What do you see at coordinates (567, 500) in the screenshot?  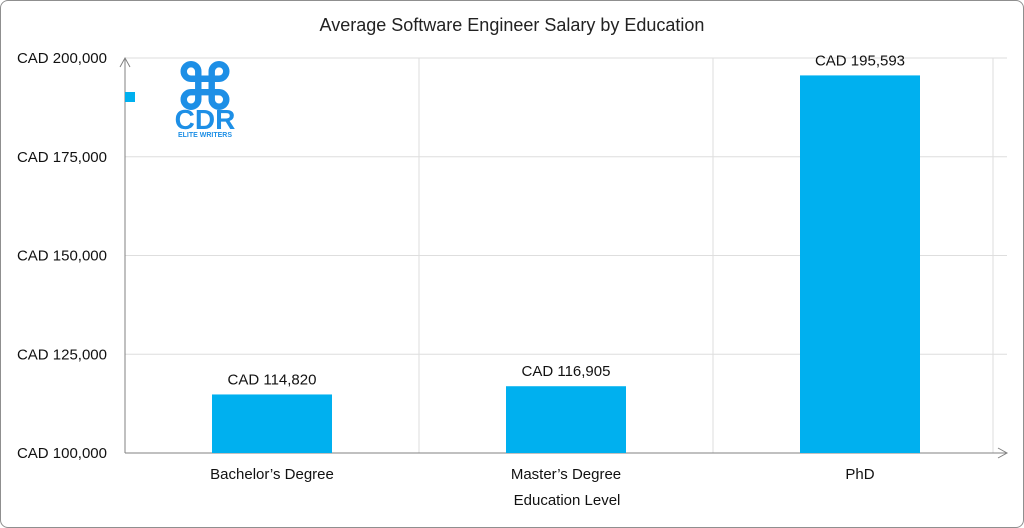 I see `x-axis-title: Education Level` at bounding box center [567, 500].